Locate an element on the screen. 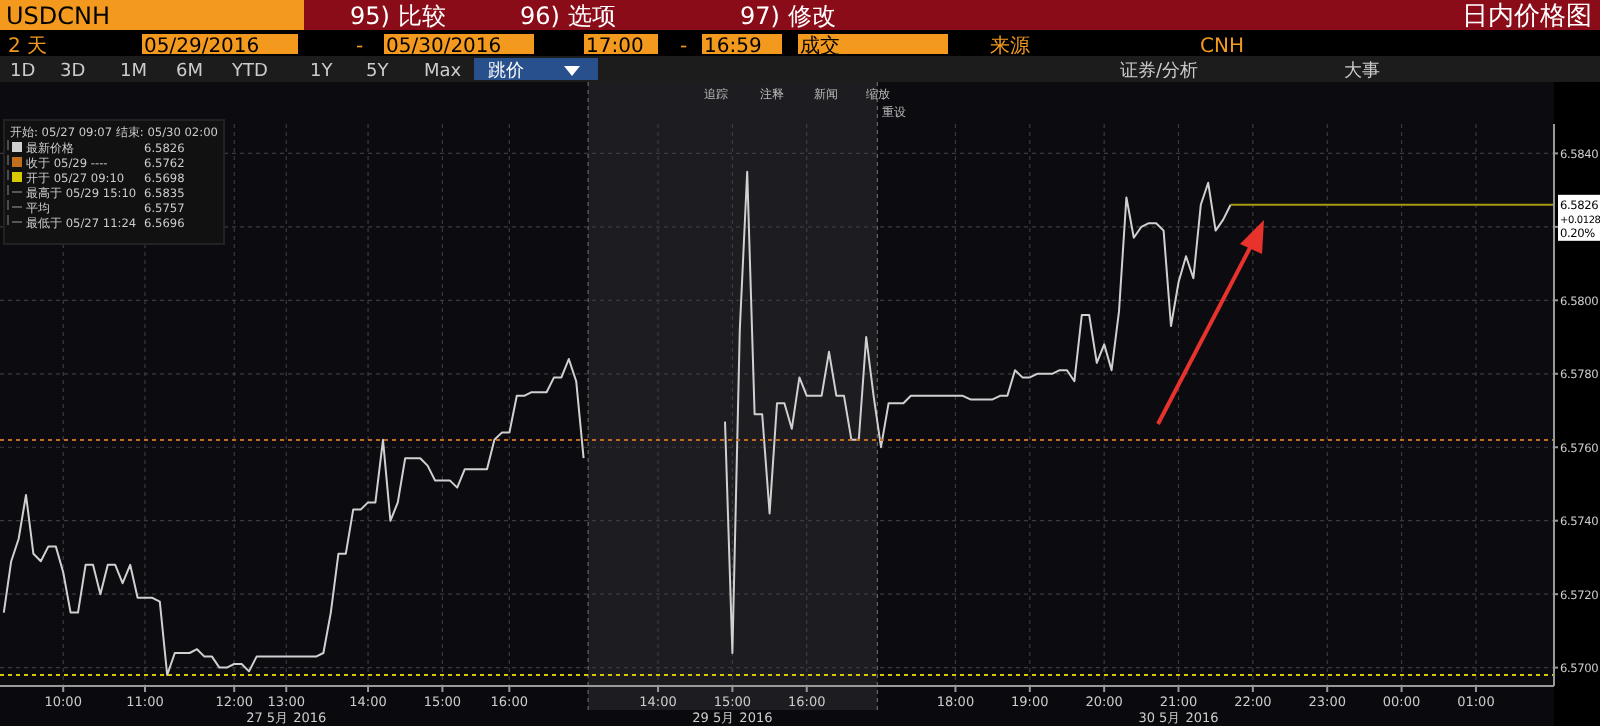 This screenshot has height=726, width=1600. text: 2 天 is located at coordinates (28, 47).